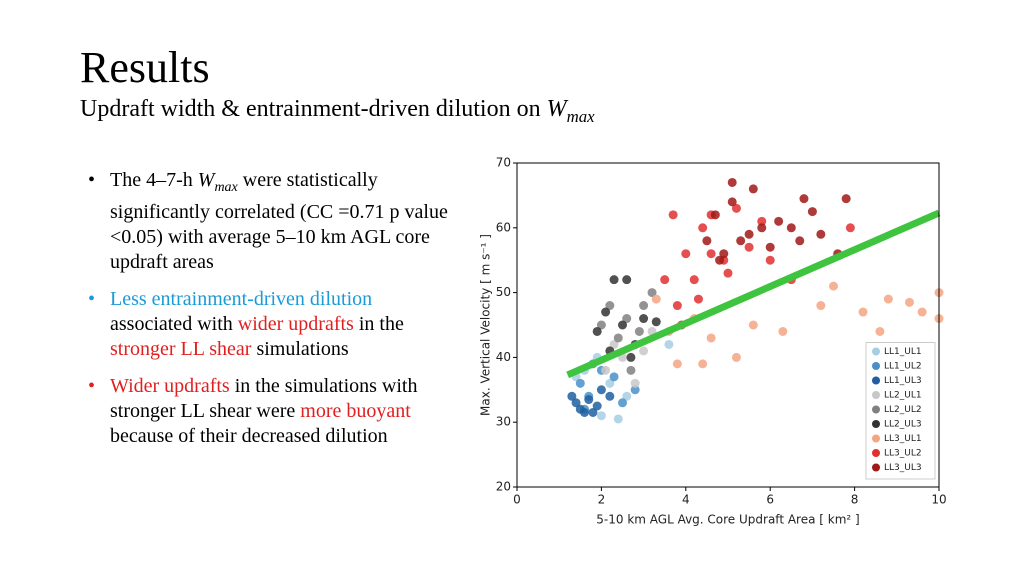 This screenshot has height=576, width=1024. Describe the element at coordinates (903, 410) in the screenshot. I see `legend-label: LL2_UL2` at that location.